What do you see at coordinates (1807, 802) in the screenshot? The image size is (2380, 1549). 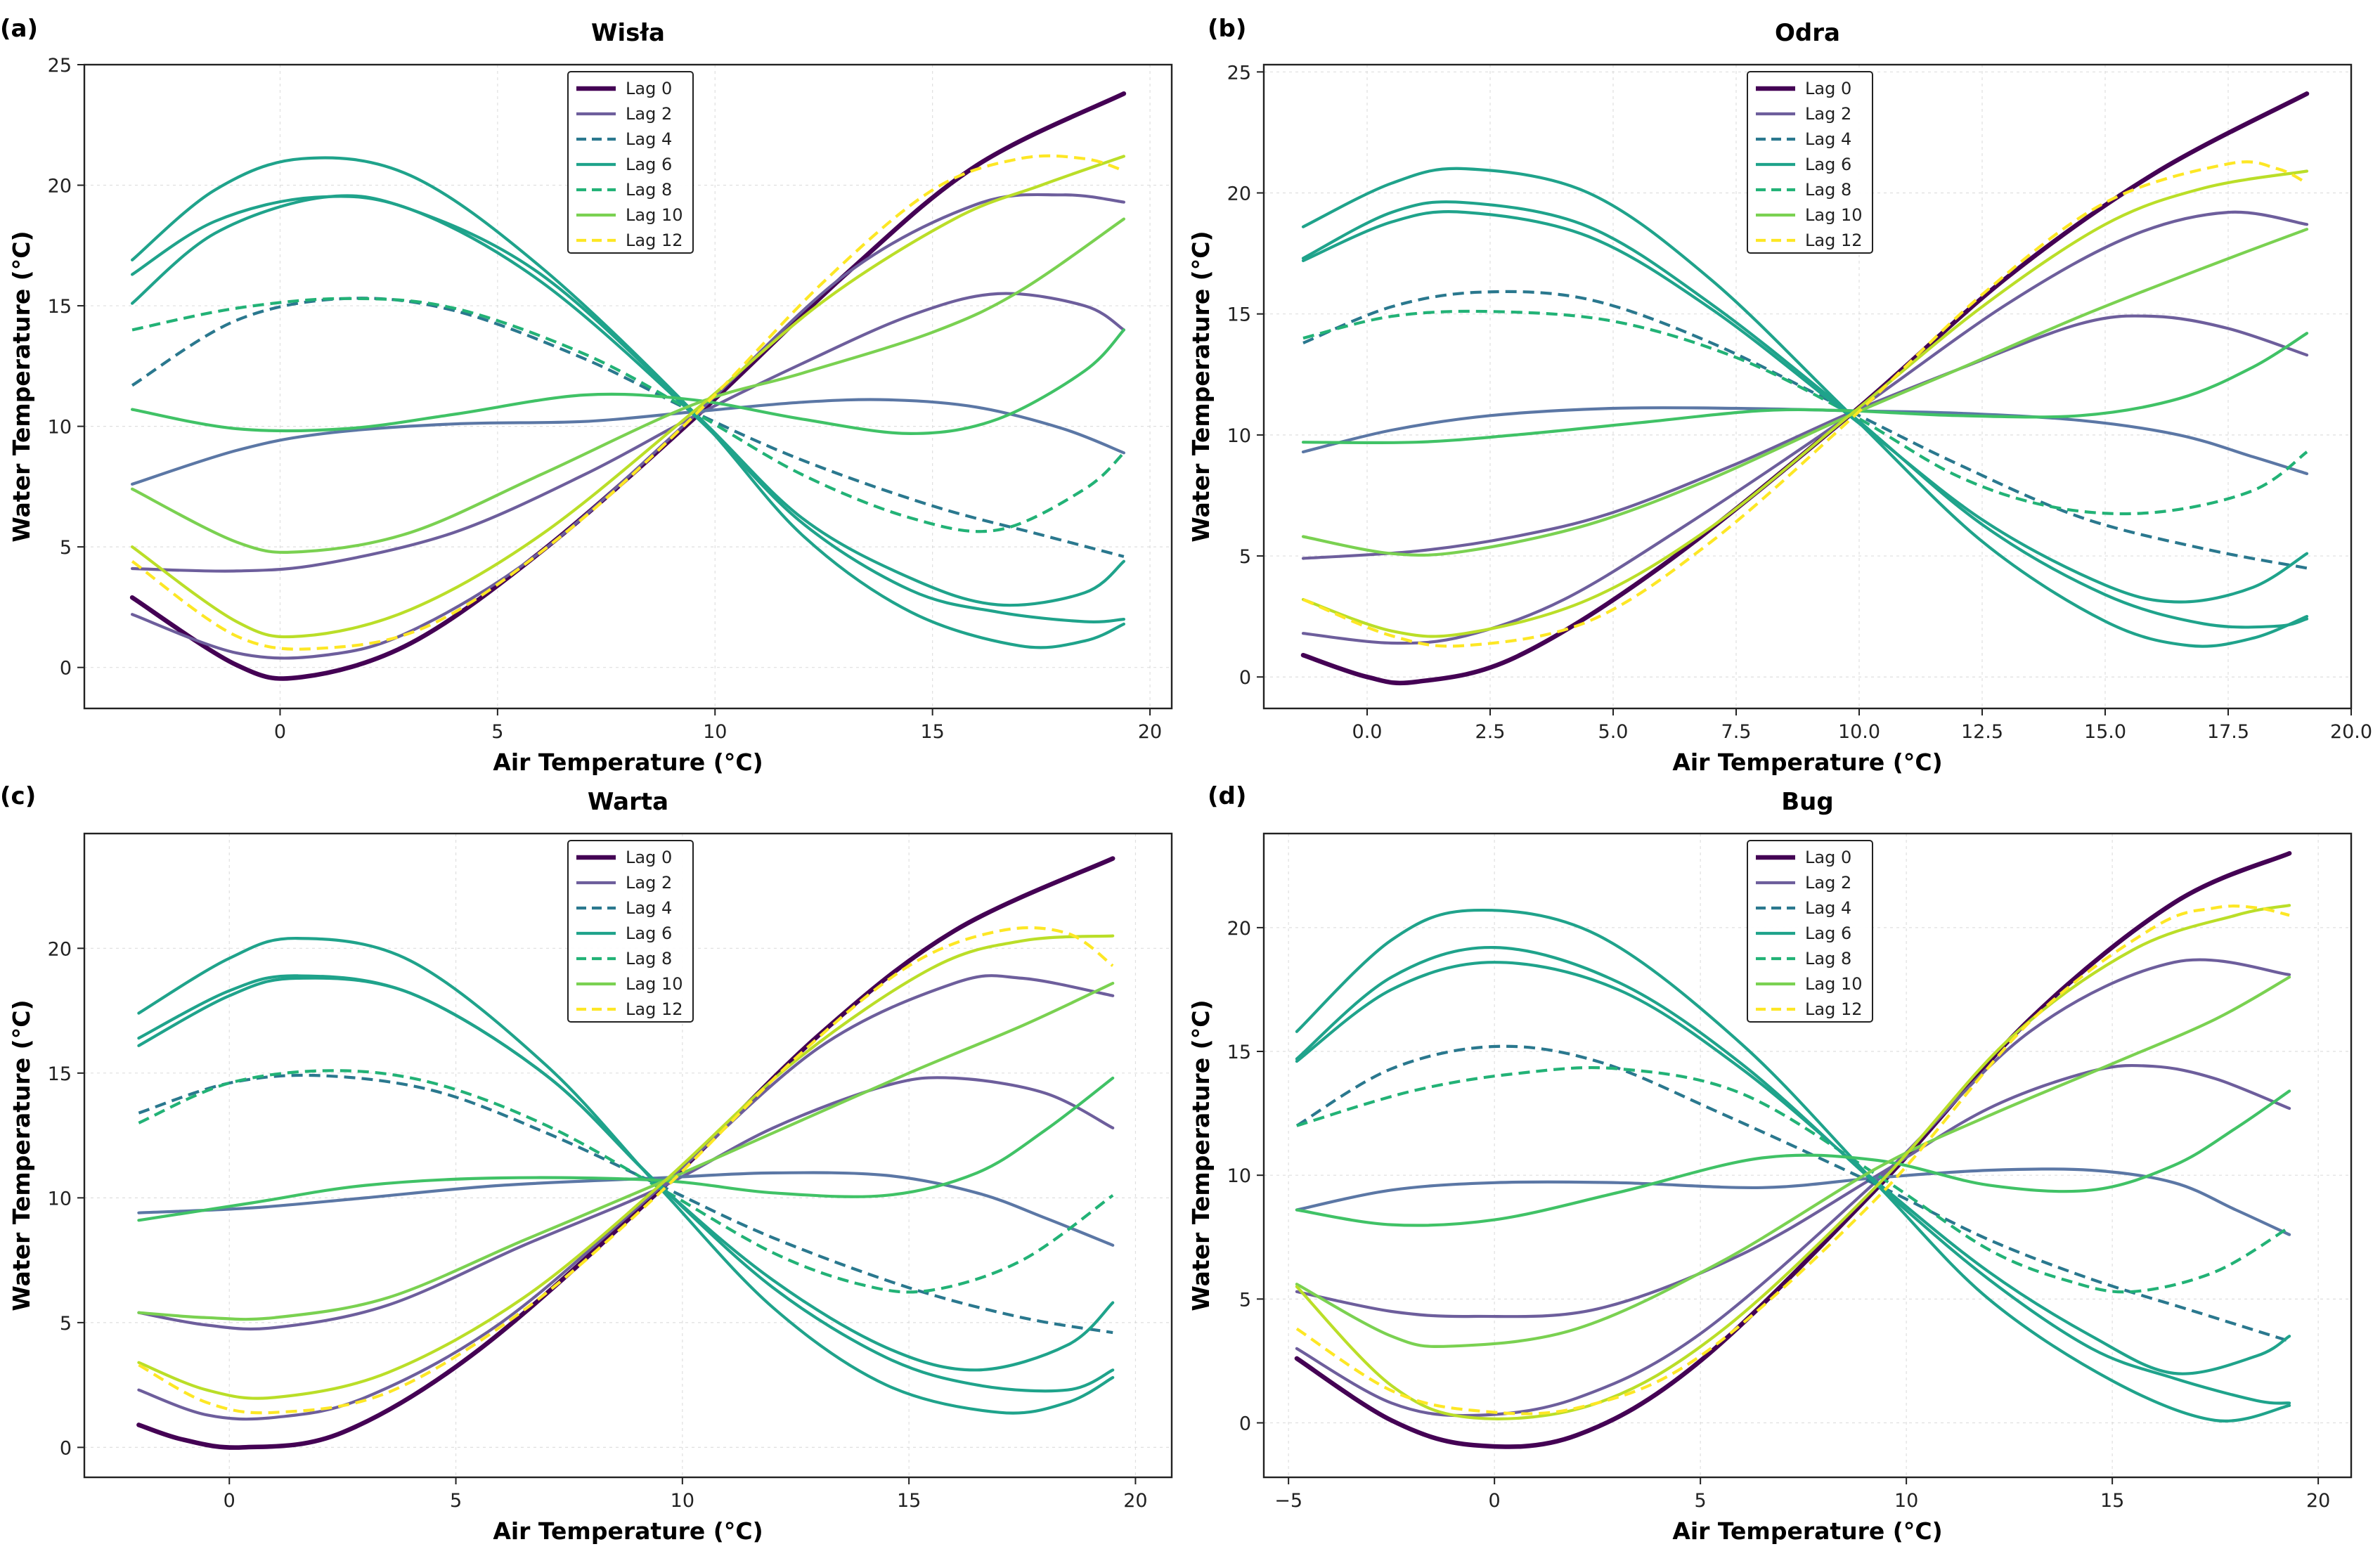 I see `panel-title: Bug` at bounding box center [1807, 802].